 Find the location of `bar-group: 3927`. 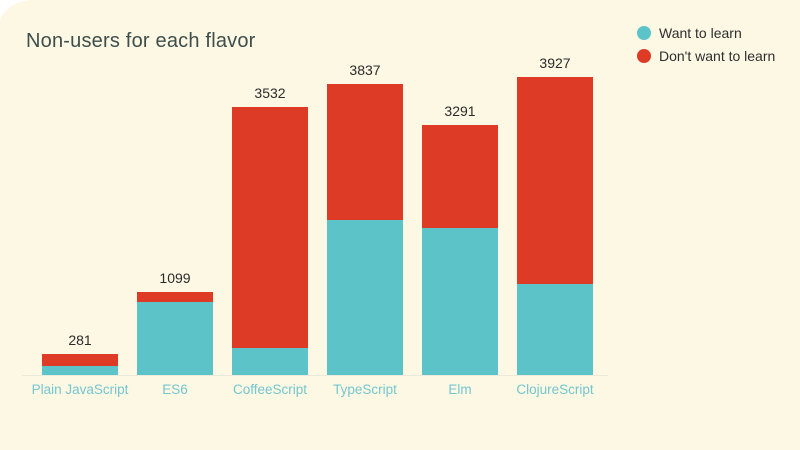

bar-group: 3927 is located at coordinates (555, 215).